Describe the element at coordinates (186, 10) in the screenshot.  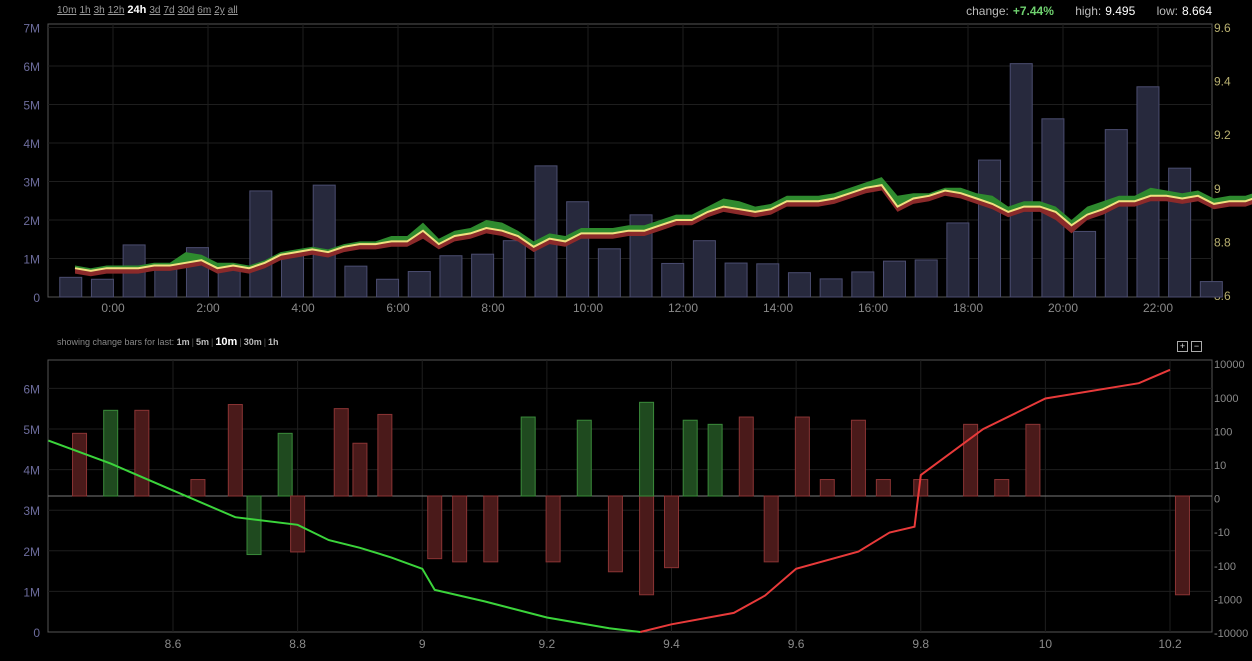
I see `timeframe-30d: 30d` at that location.